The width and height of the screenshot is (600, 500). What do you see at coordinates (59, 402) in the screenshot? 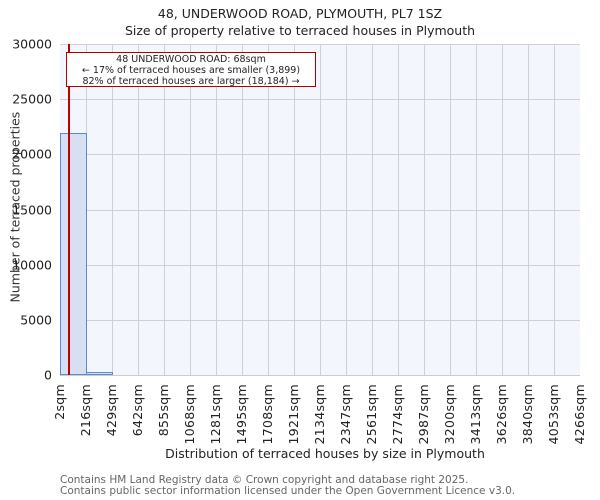
I see `x-tick-label: 2sqm` at bounding box center [59, 402].